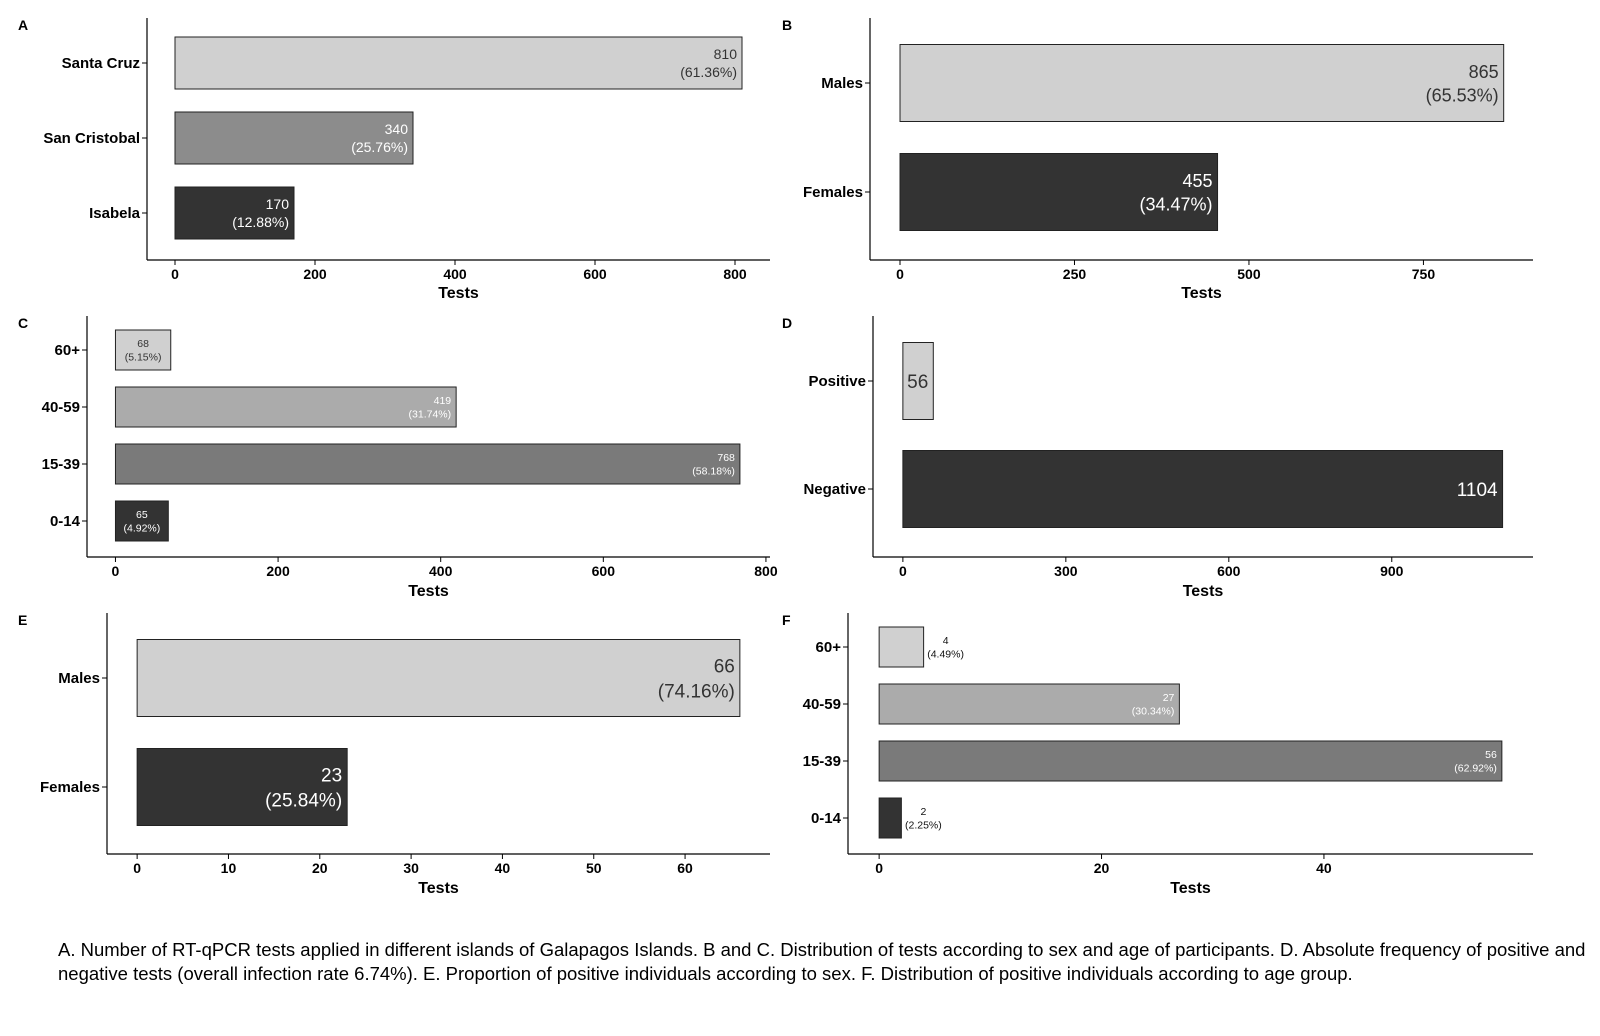 The height and width of the screenshot is (1036, 1600). What do you see at coordinates (137, 868) in the screenshot?
I see `x-tick-label-e: 0` at bounding box center [137, 868].